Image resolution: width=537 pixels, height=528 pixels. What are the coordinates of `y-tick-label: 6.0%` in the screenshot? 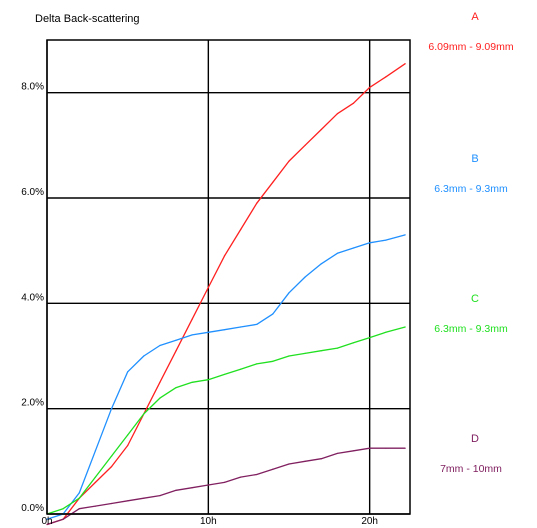 It's located at (32, 192).